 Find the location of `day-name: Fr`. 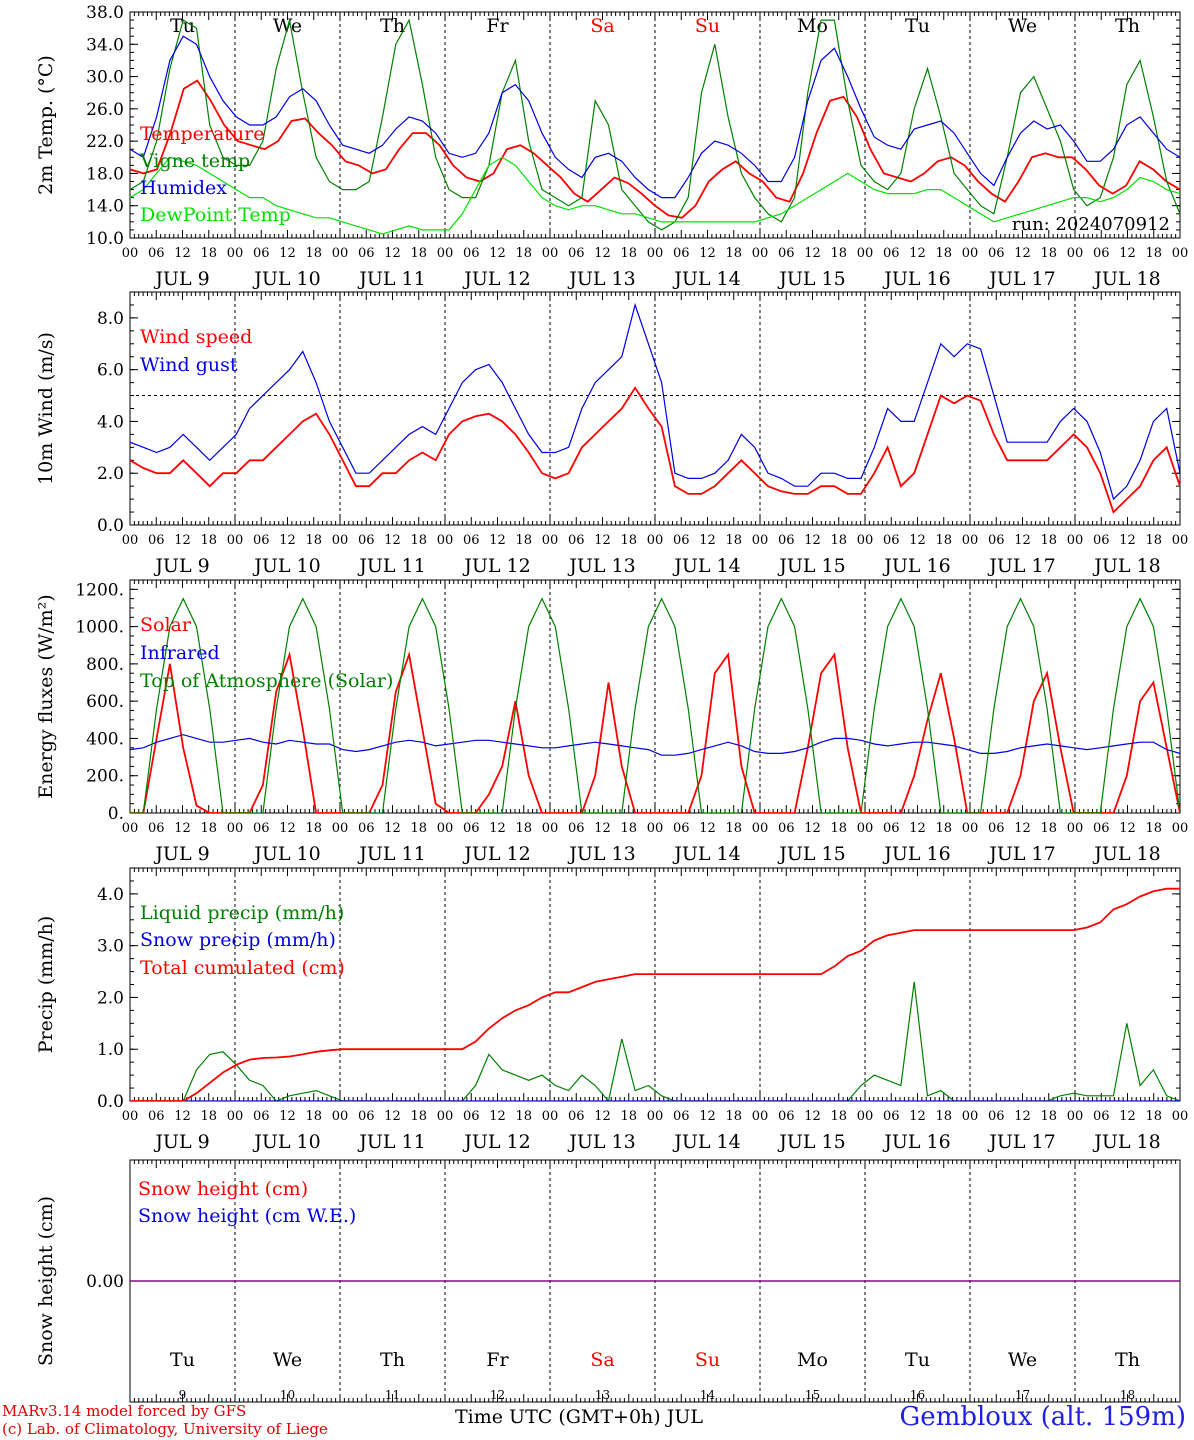

day-name: Fr is located at coordinates (497, 1360).